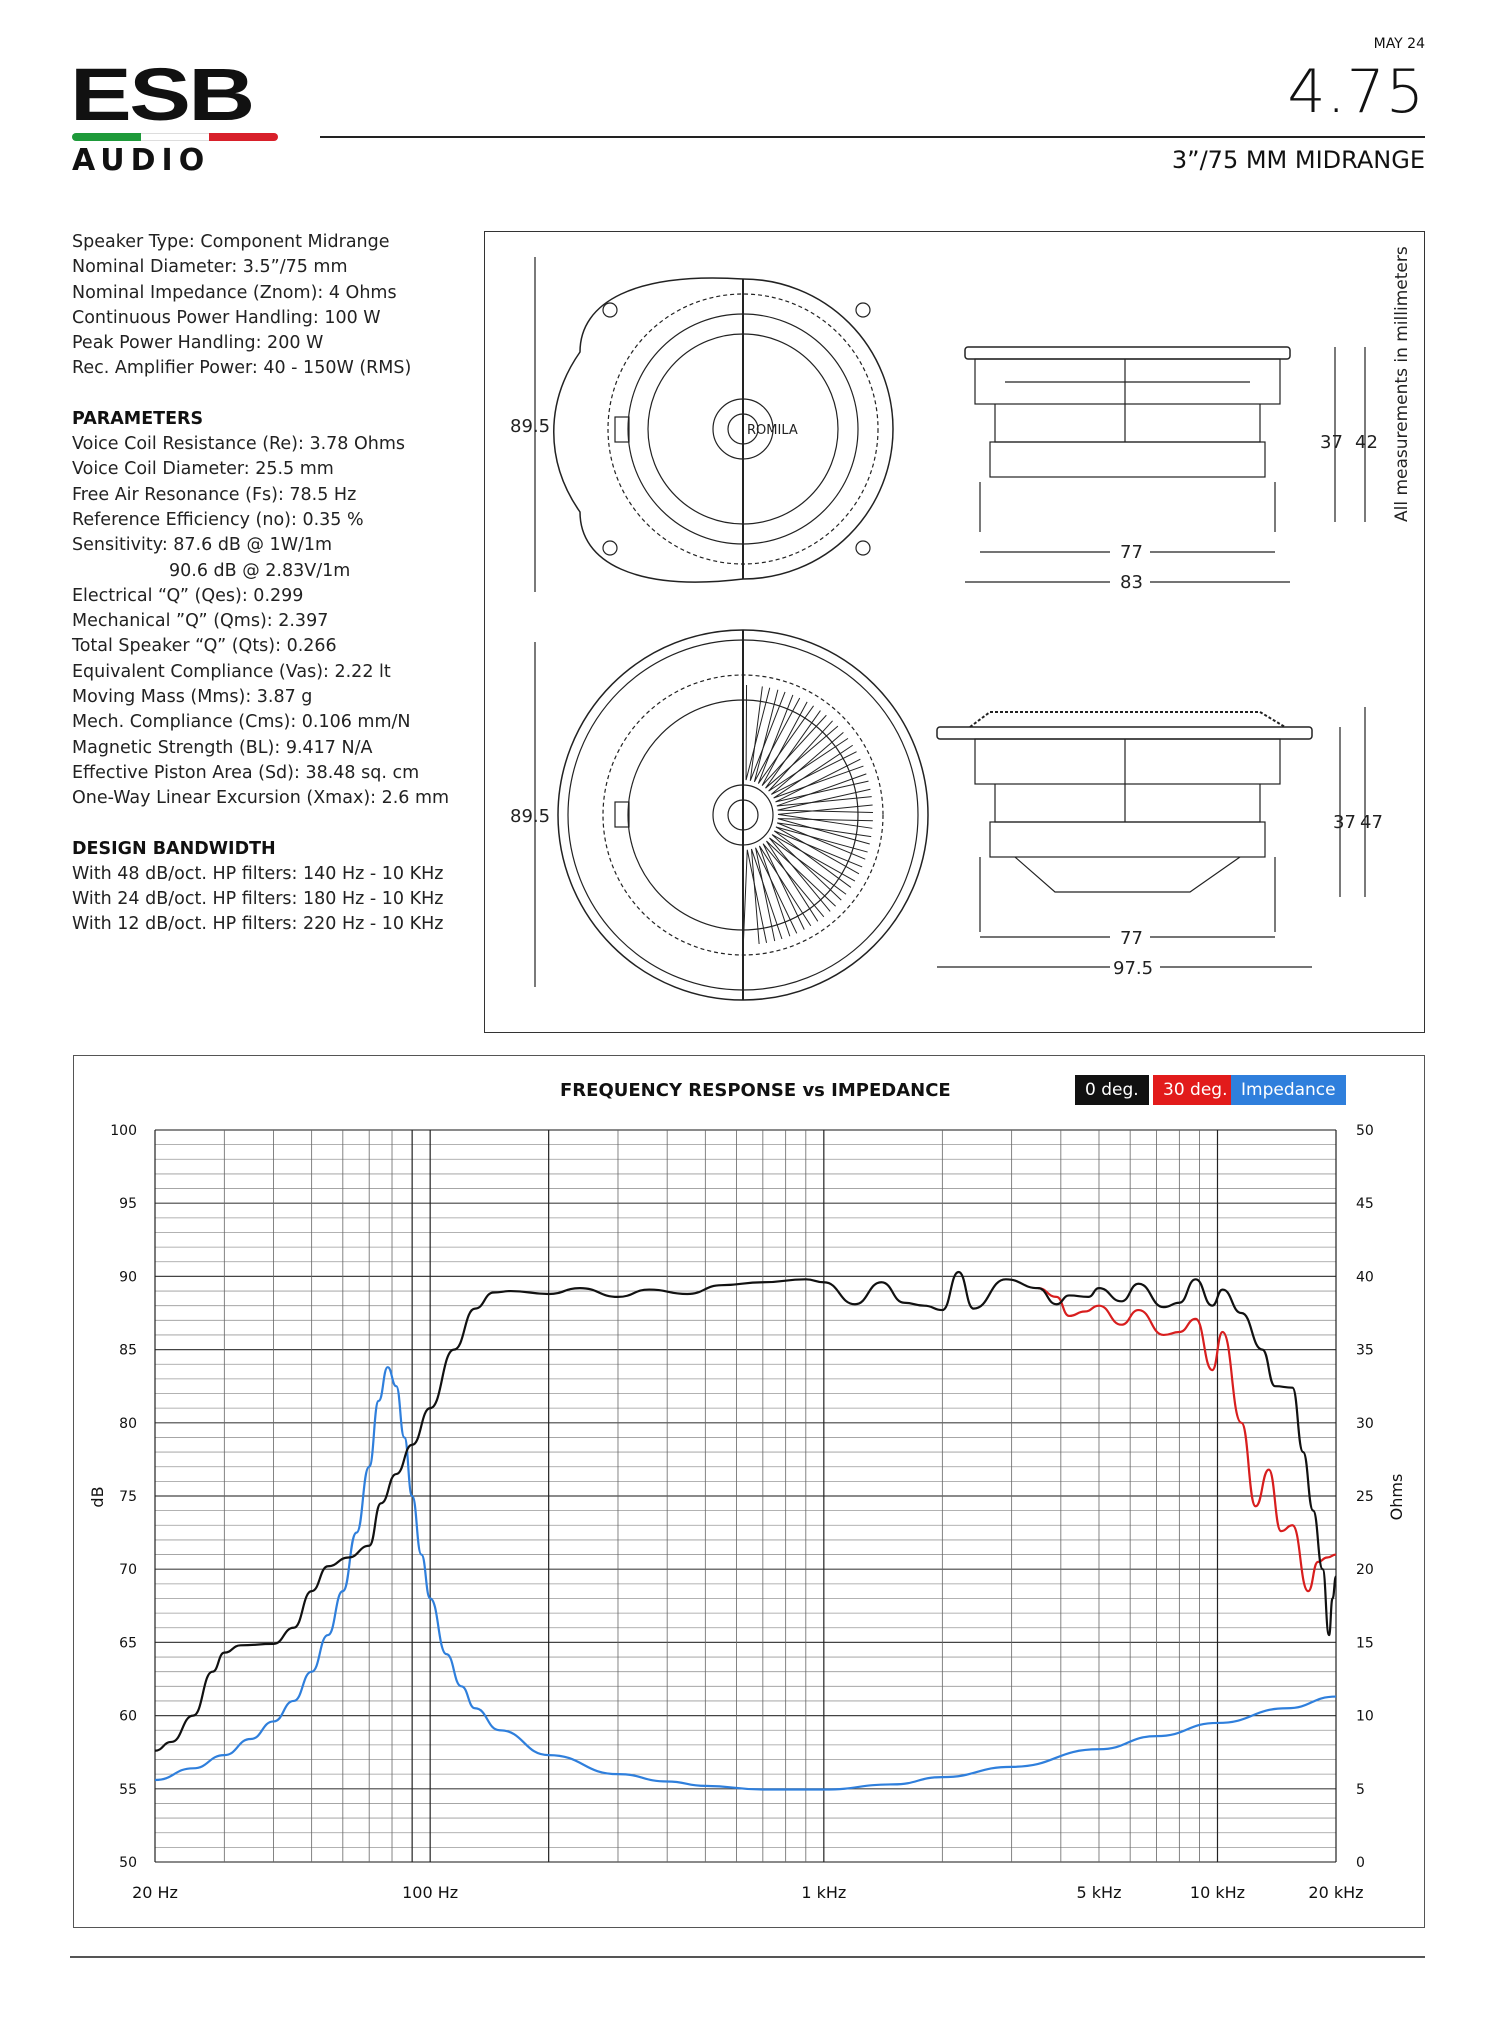  What do you see at coordinates (1217, 1892) in the screenshot?
I see `x-tick-label: 10 kHz` at bounding box center [1217, 1892].